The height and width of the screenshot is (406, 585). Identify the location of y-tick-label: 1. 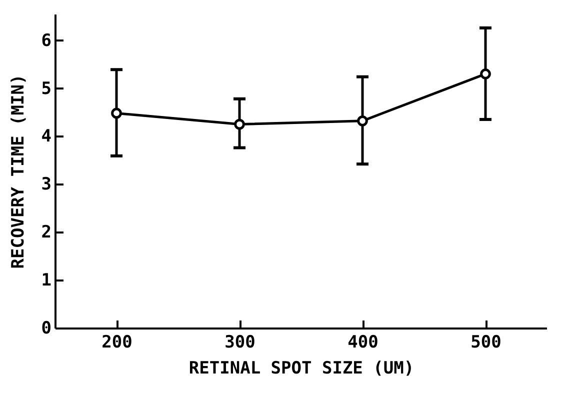
(46, 280).